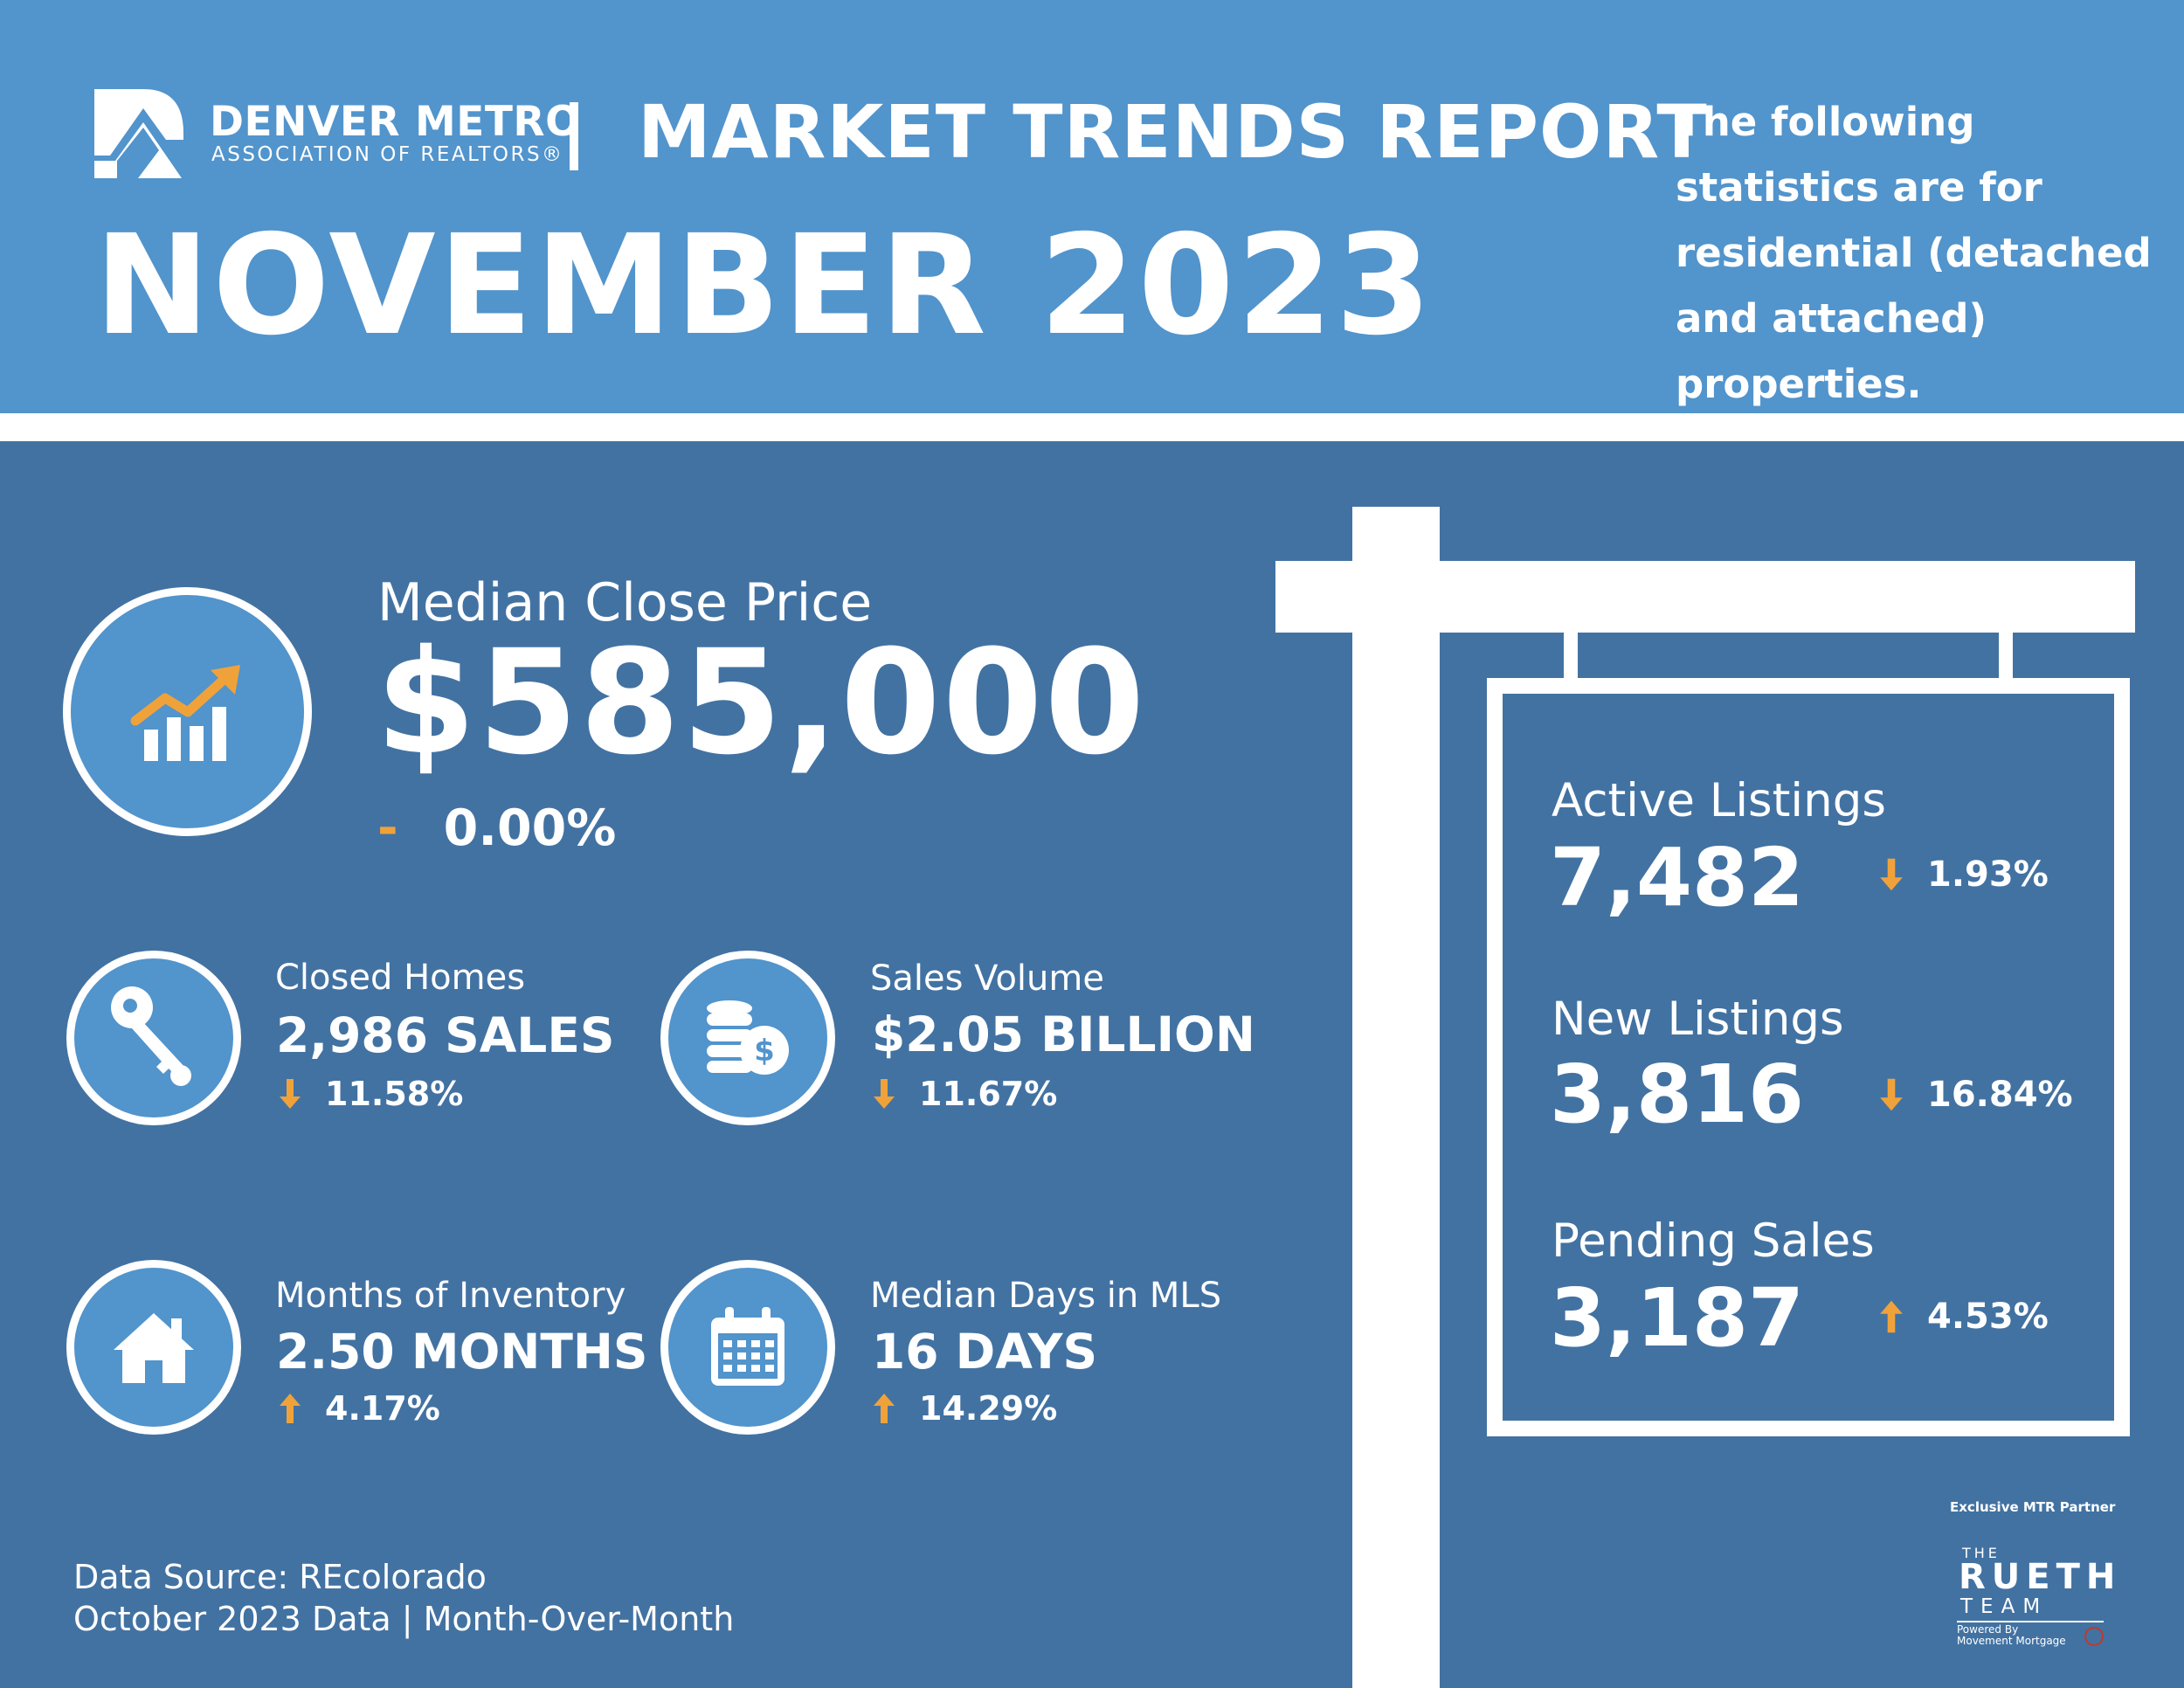 The width and height of the screenshot is (2184, 1688). What do you see at coordinates (153, 1038) in the screenshot?
I see `key-icon` at bounding box center [153, 1038].